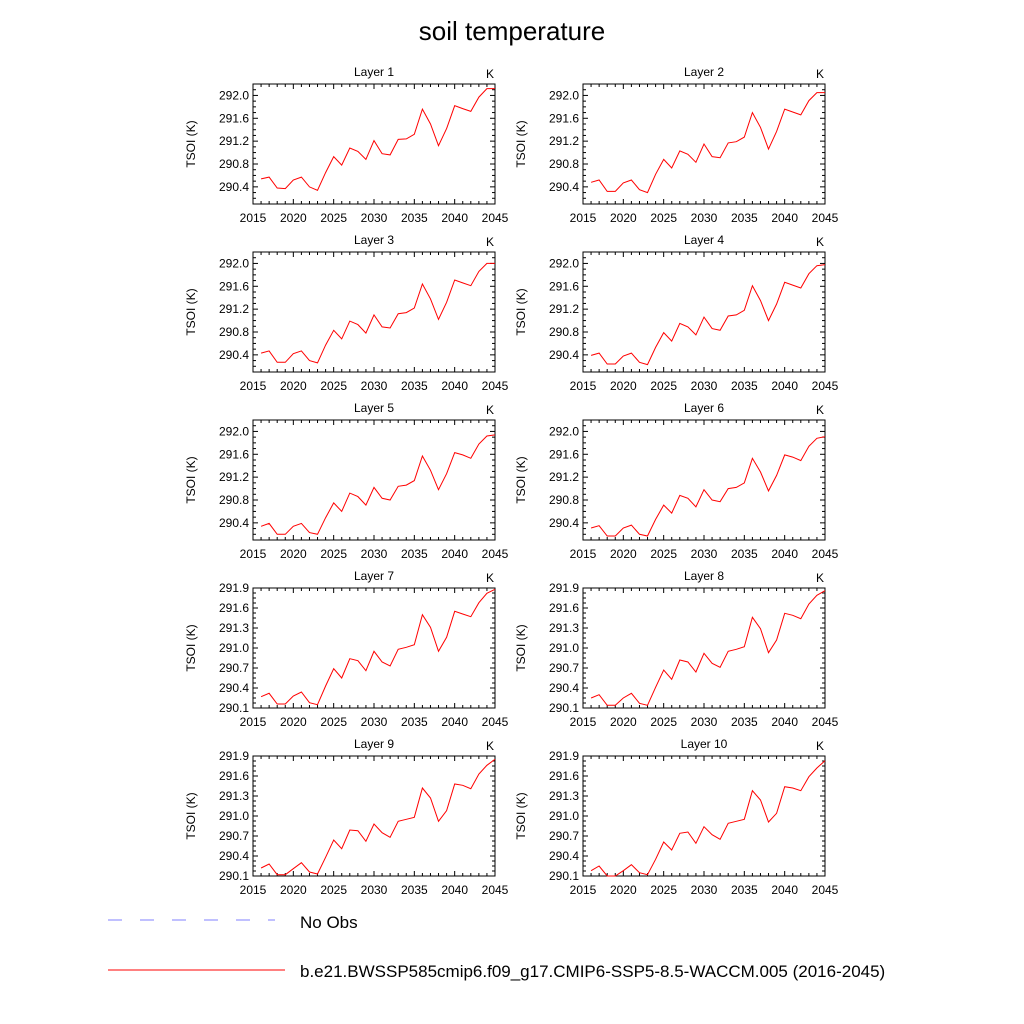 The height and width of the screenshot is (1024, 1024). Describe the element at coordinates (234, 756) in the screenshot. I see `y-tick-label: 291.9` at that location.